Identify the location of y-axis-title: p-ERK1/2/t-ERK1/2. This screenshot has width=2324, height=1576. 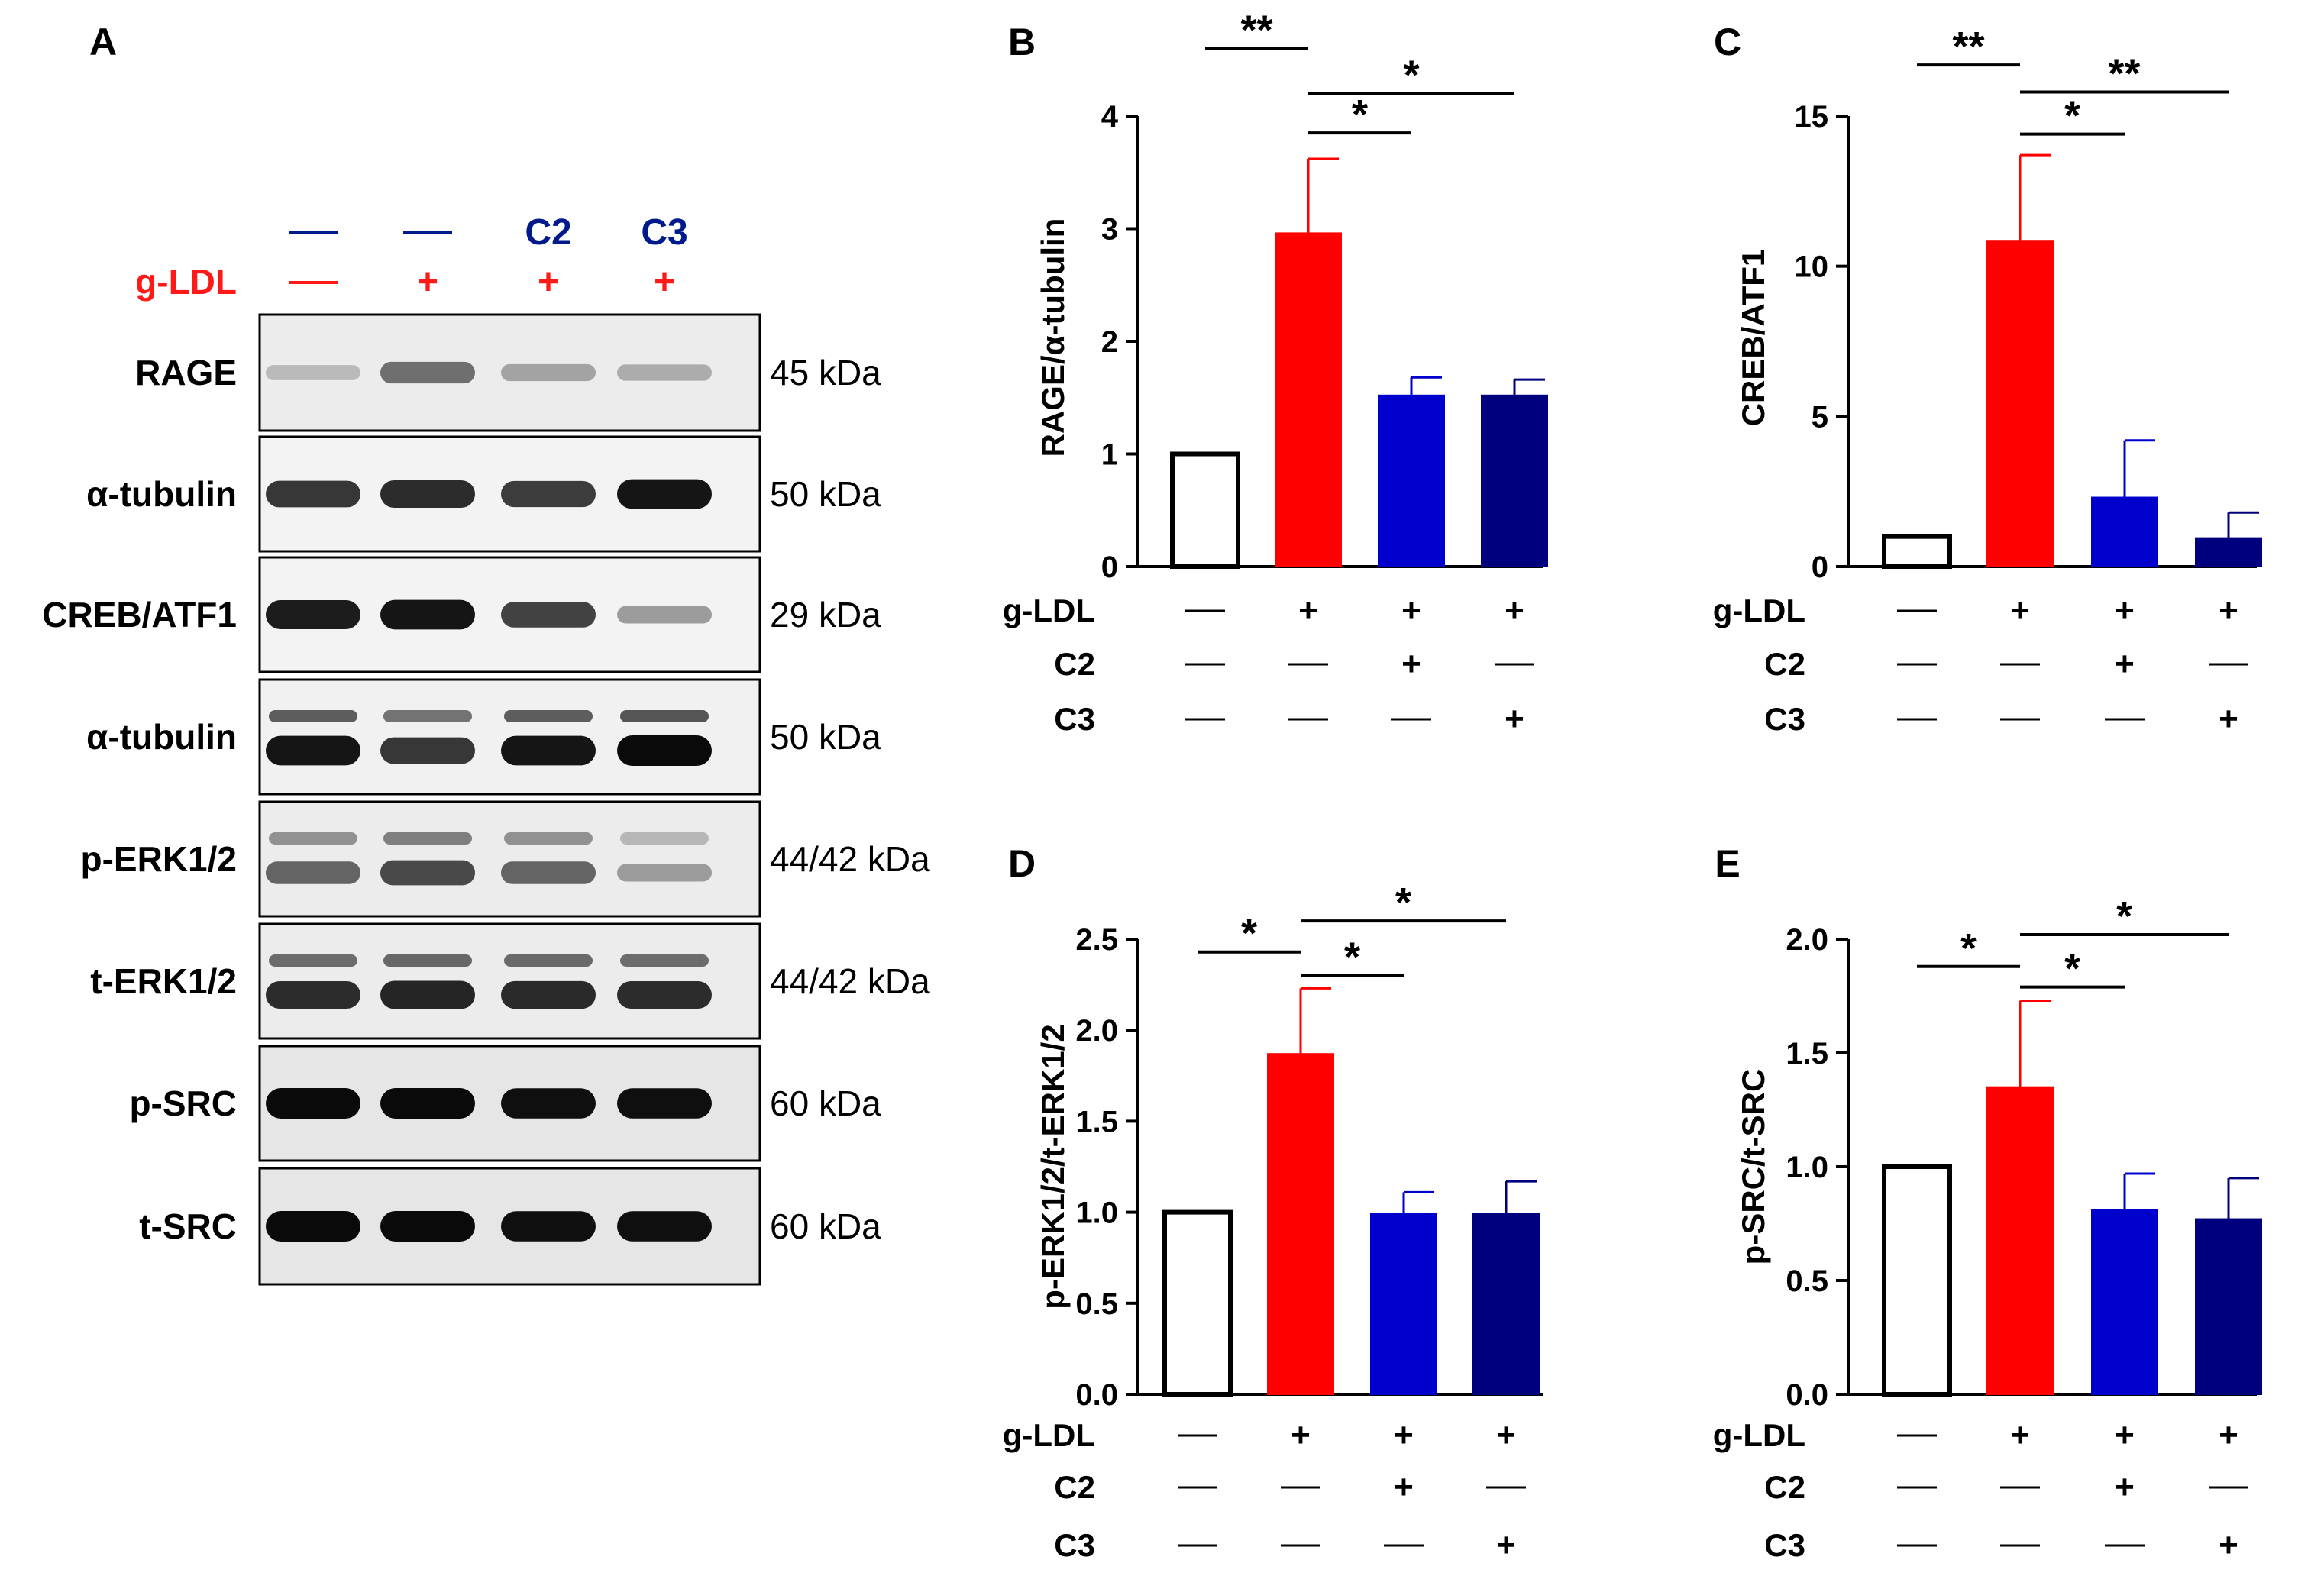
(1053, 1166).